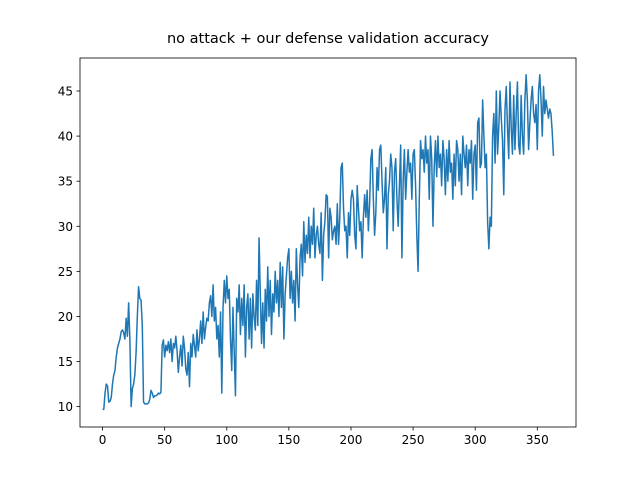 The image size is (640, 480). What do you see at coordinates (103, 440) in the screenshot?
I see `x-tick-label: 0` at bounding box center [103, 440].